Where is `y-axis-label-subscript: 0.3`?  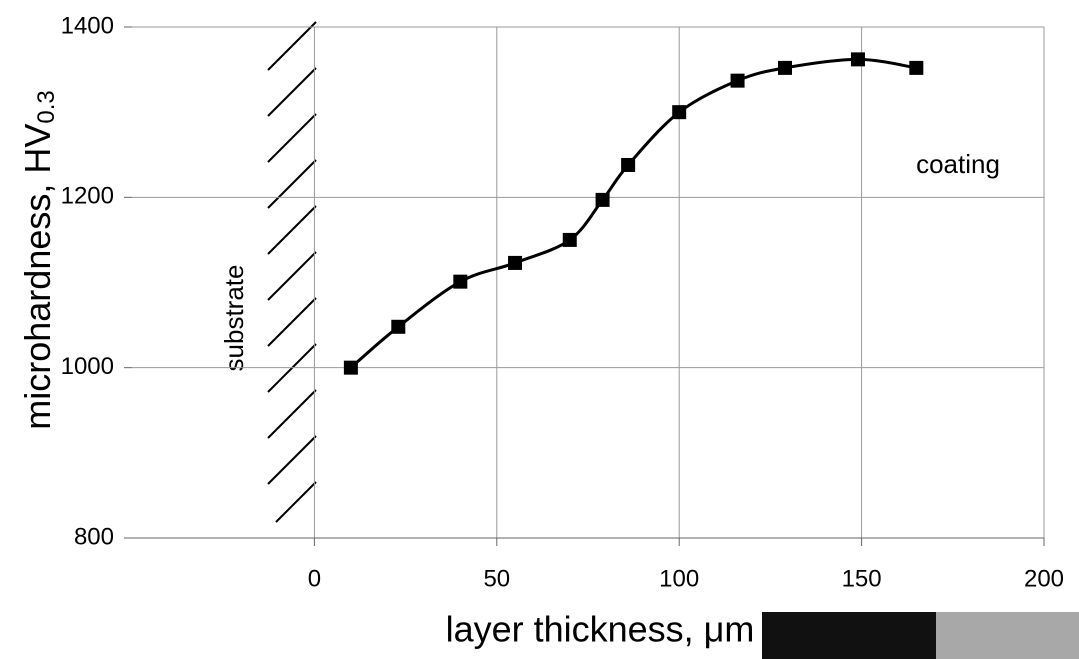 y-axis-label-subscript: 0.3 is located at coordinates (46, 106).